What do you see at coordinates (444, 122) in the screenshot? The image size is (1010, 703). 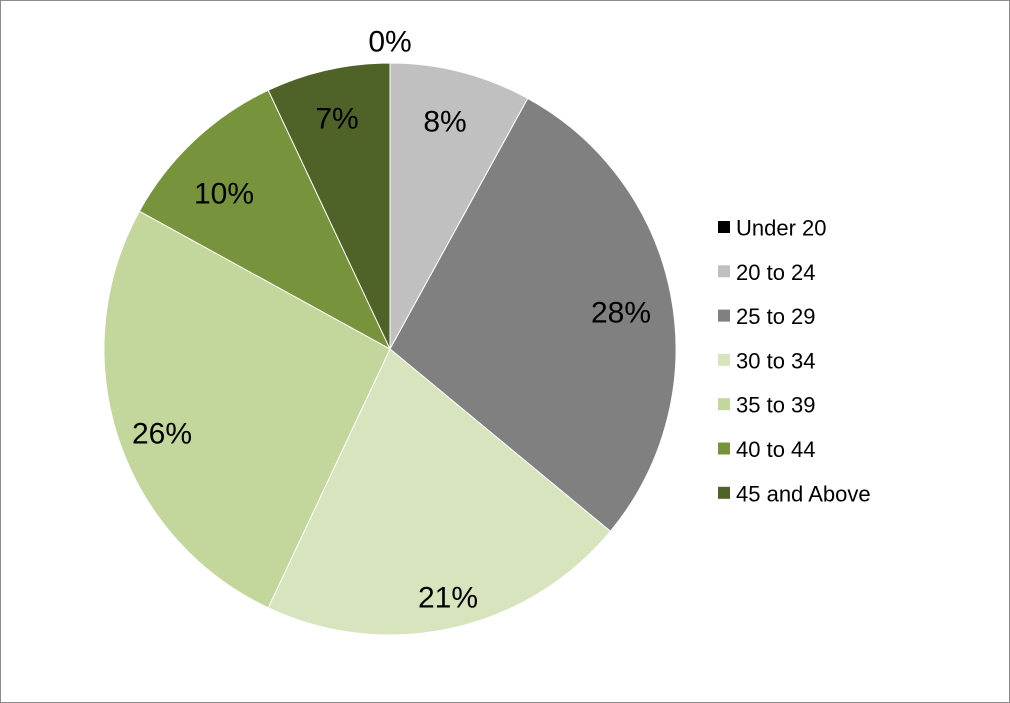 I see `data-label-20-to-24: 8%` at bounding box center [444, 122].